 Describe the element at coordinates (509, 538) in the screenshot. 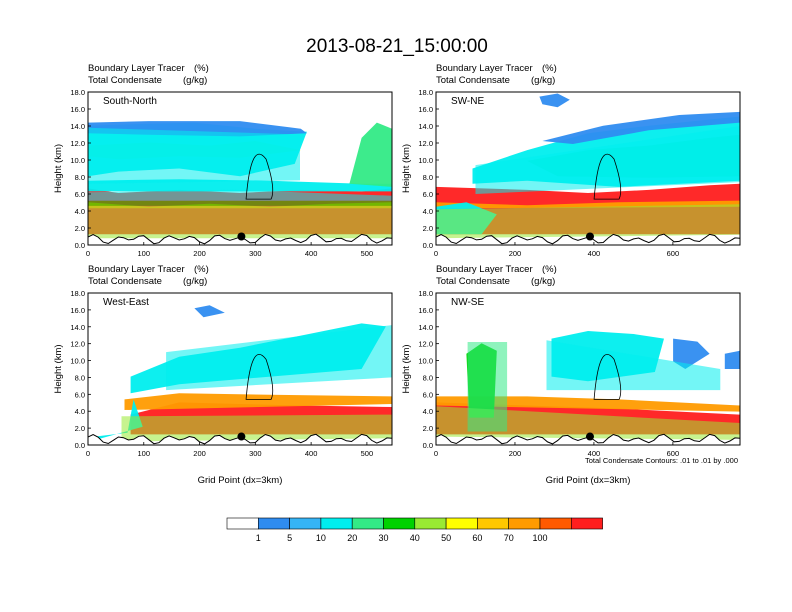

I see `colorbar-level-label: 70` at that location.